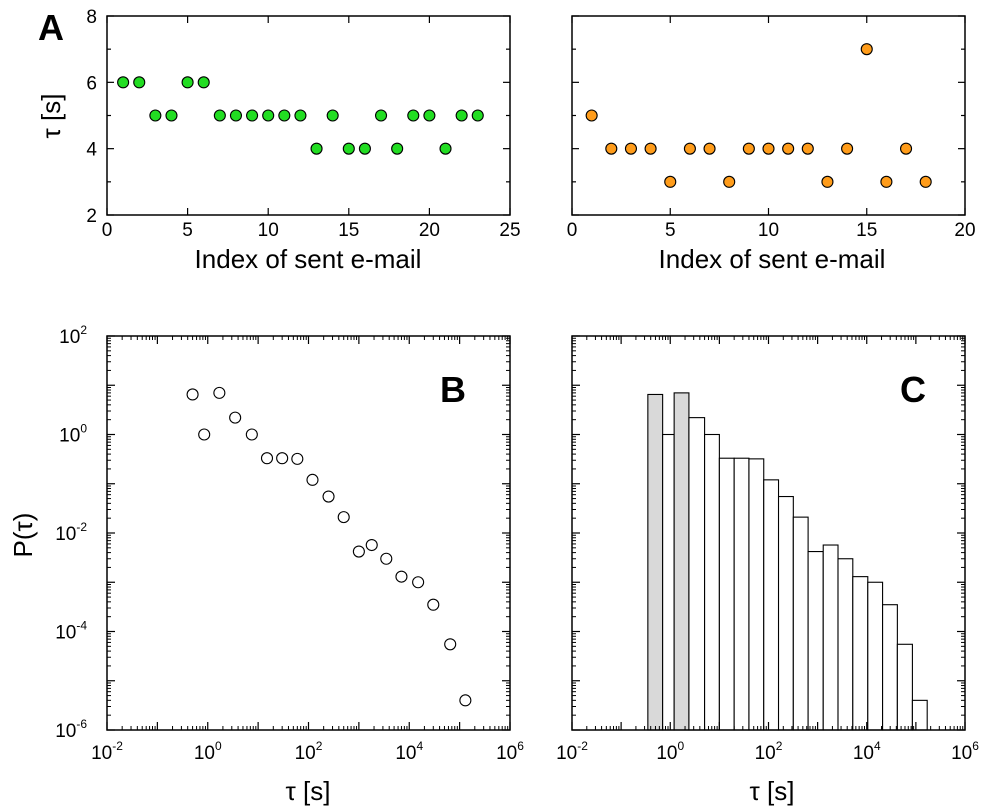 This screenshot has width=989, height=810. Describe the element at coordinates (91, 150) in the screenshot. I see `y-tick-label: 4` at that location.